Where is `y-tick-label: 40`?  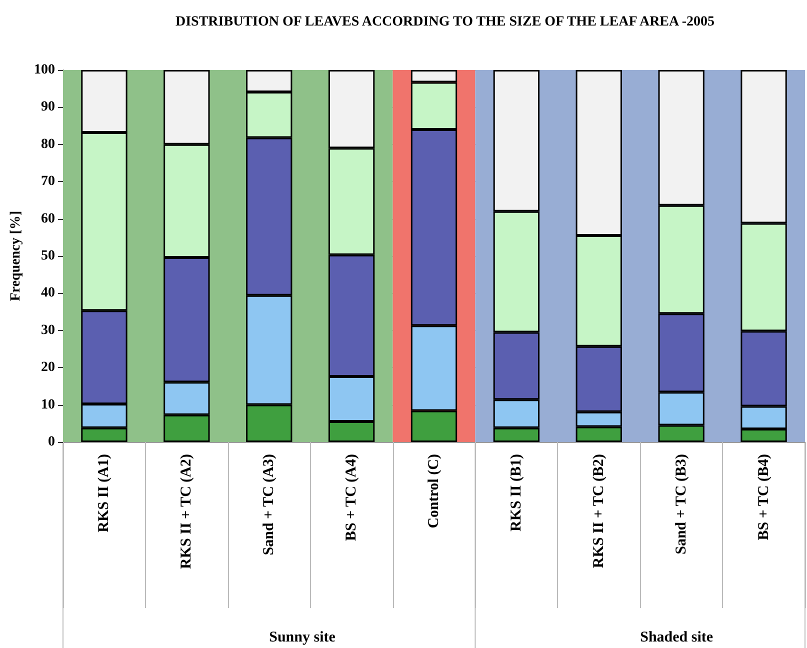 y-tick-label: 40 is located at coordinates (48, 293).